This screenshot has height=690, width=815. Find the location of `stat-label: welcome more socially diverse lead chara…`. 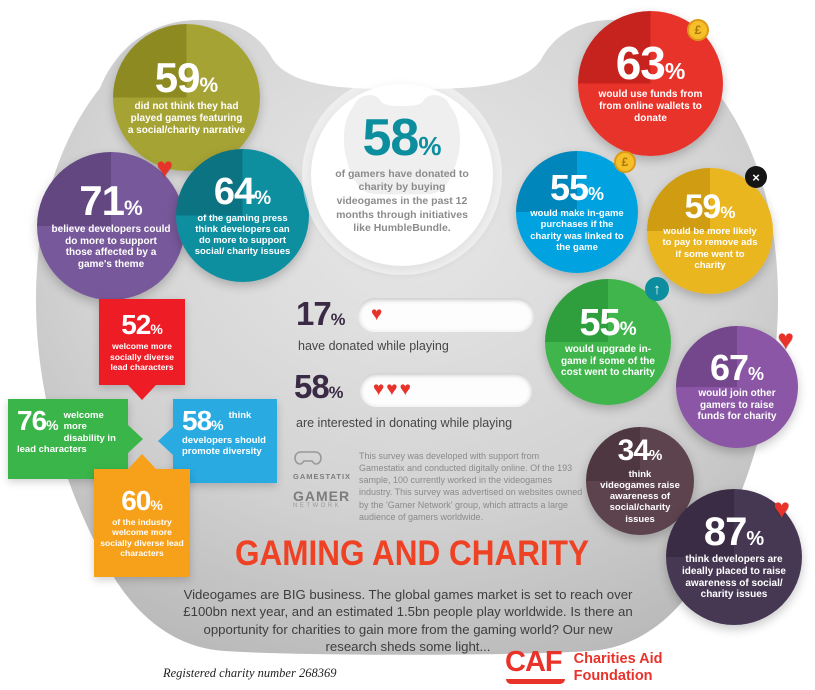

stat-label: welcome more socially diverse lead chara… is located at coordinates (142, 356).